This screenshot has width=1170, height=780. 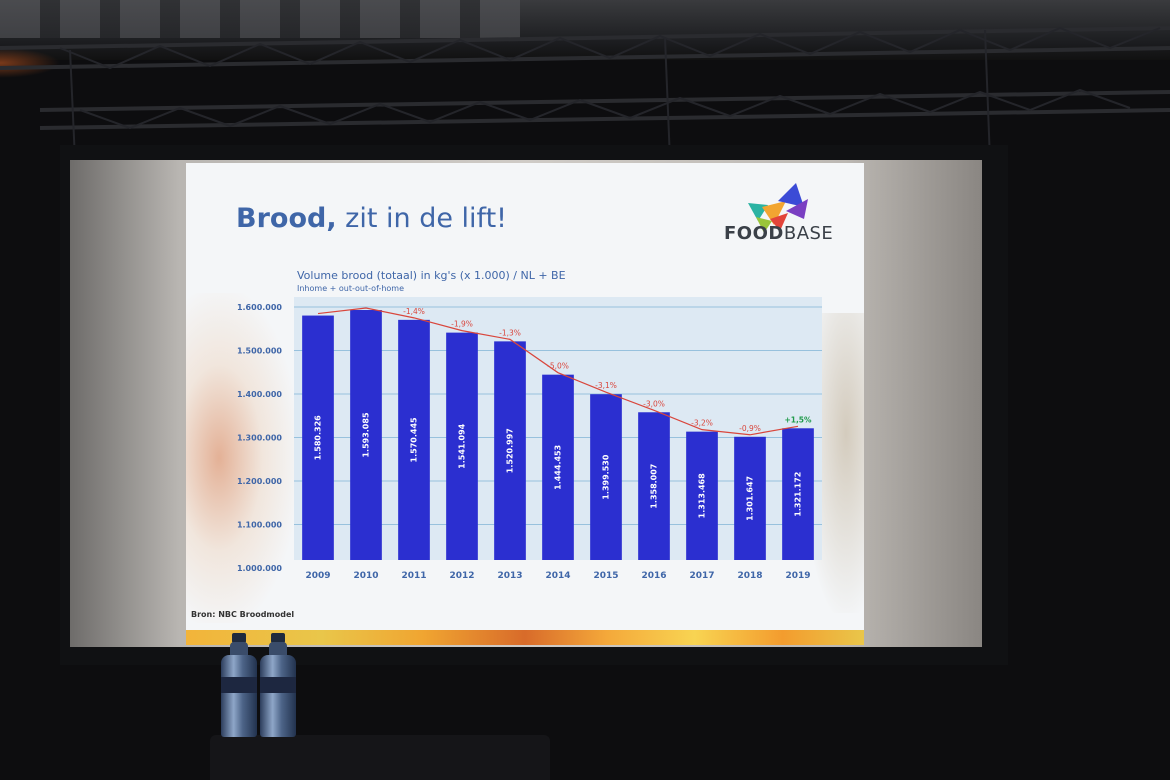 I want to click on slide-title: Brood, zit in de lift!, so click(x=371, y=218).